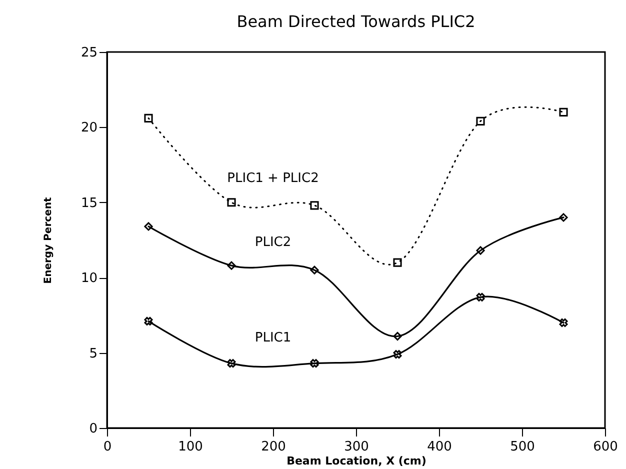  Describe the element at coordinates (273, 447) in the screenshot. I see `x-tick-label: 200` at that location.